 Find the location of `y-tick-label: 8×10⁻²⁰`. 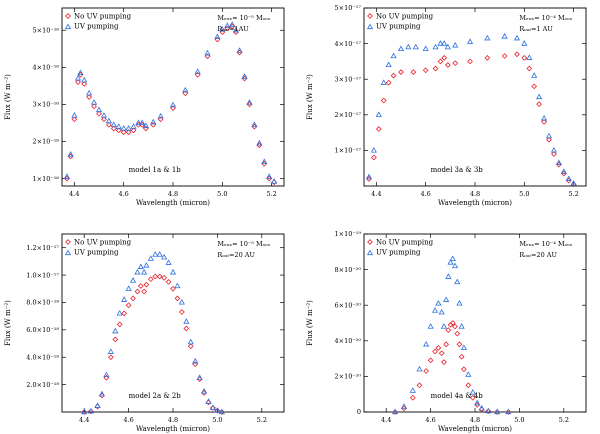

y-tick-label: 8×10⁻²⁰ is located at coordinates (348, 270).